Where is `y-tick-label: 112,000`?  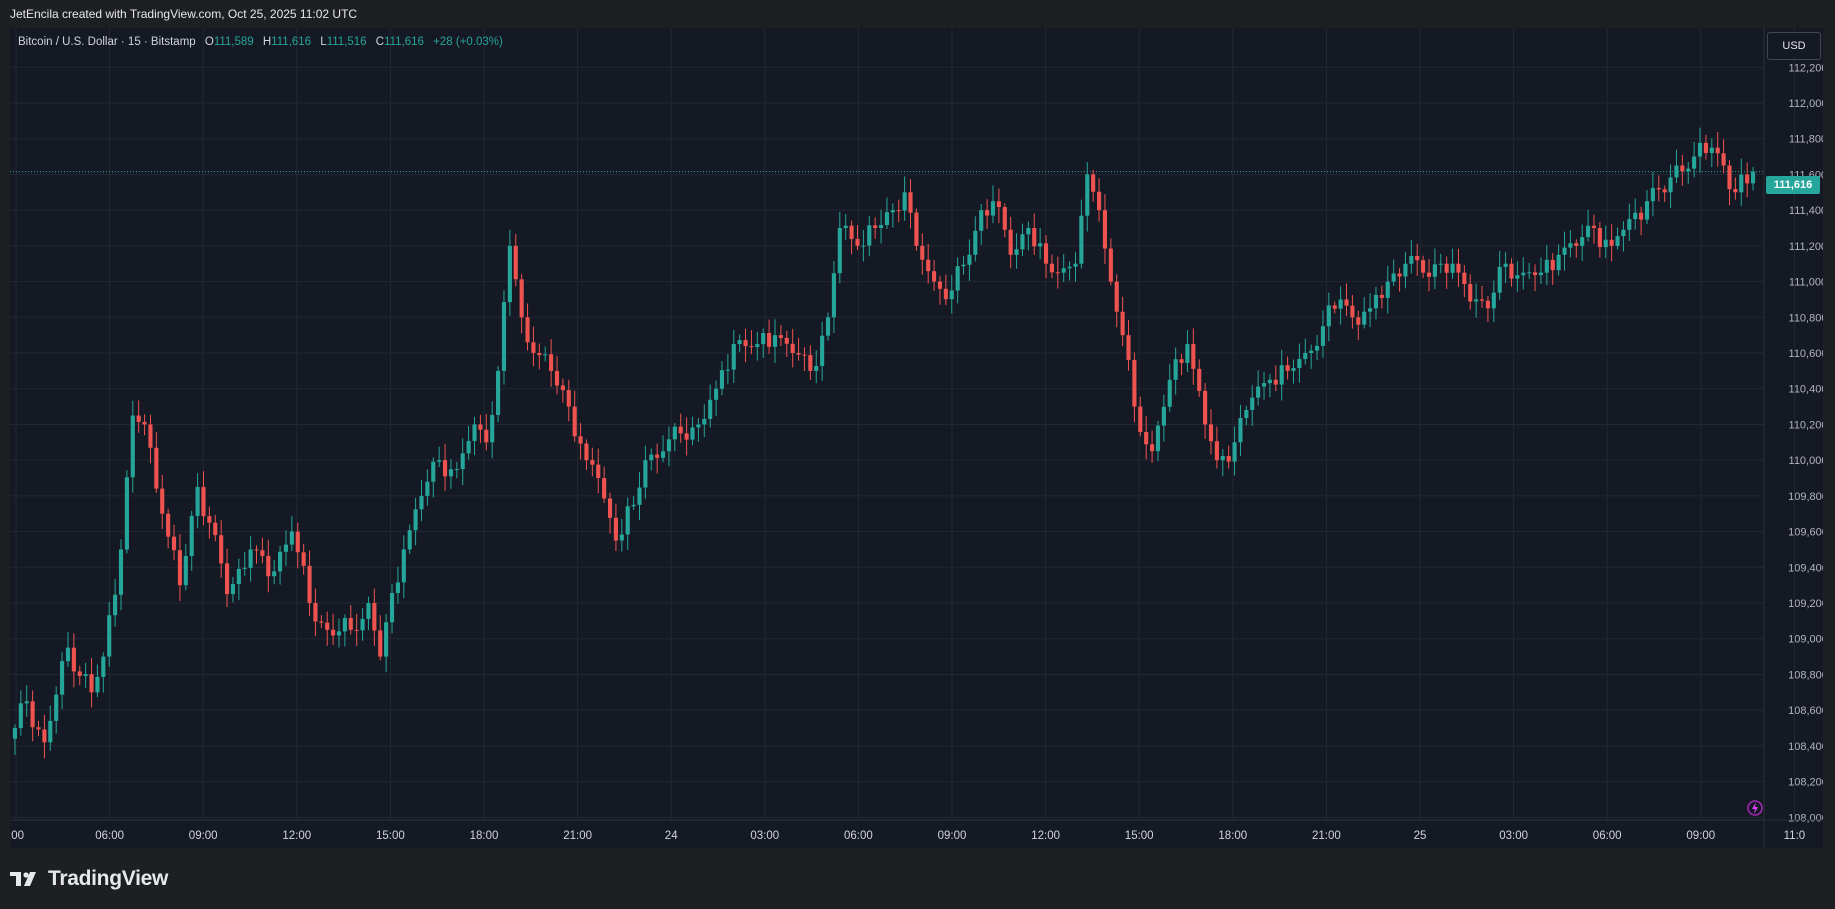 y-tick-label: 112,000 is located at coordinates (1806, 104).